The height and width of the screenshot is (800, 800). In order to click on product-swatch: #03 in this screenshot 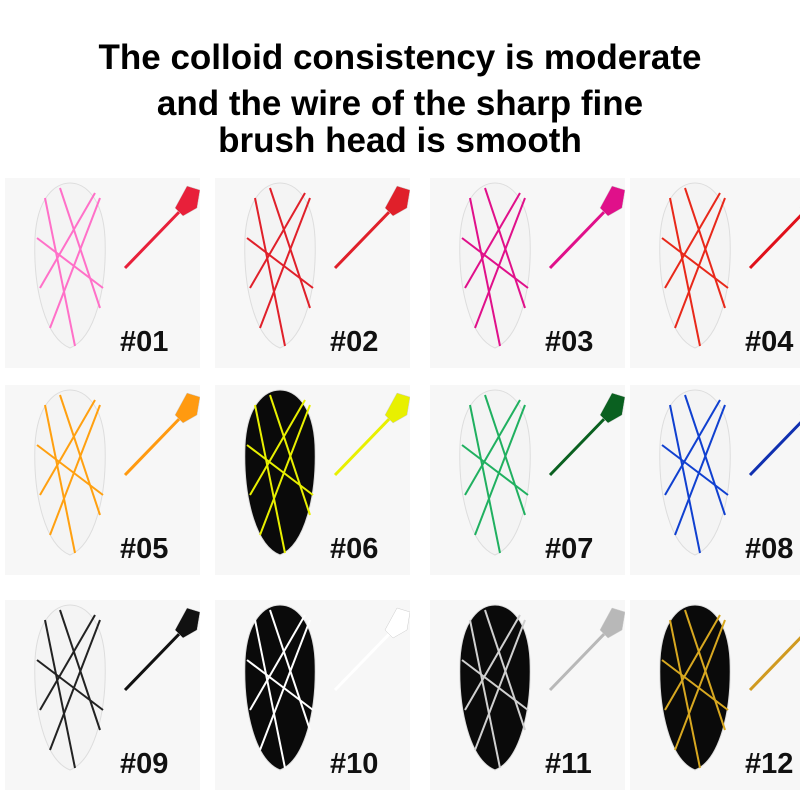, I will do `click(527, 273)`.